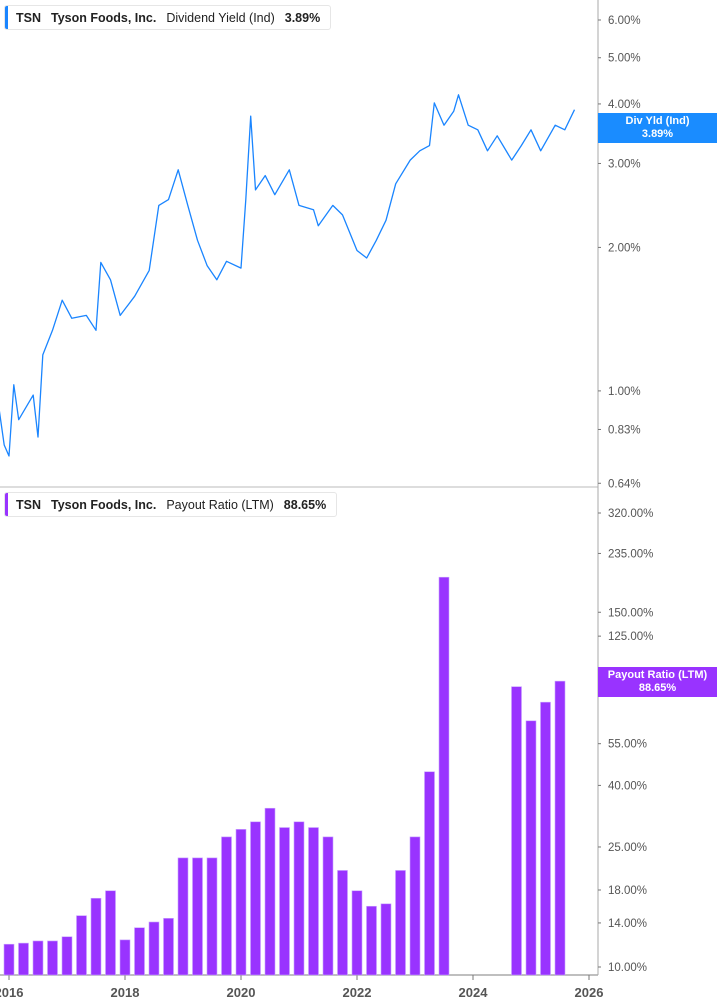  What do you see at coordinates (627, 891) in the screenshot?
I see `y-tick-label: 18.00%` at bounding box center [627, 891].